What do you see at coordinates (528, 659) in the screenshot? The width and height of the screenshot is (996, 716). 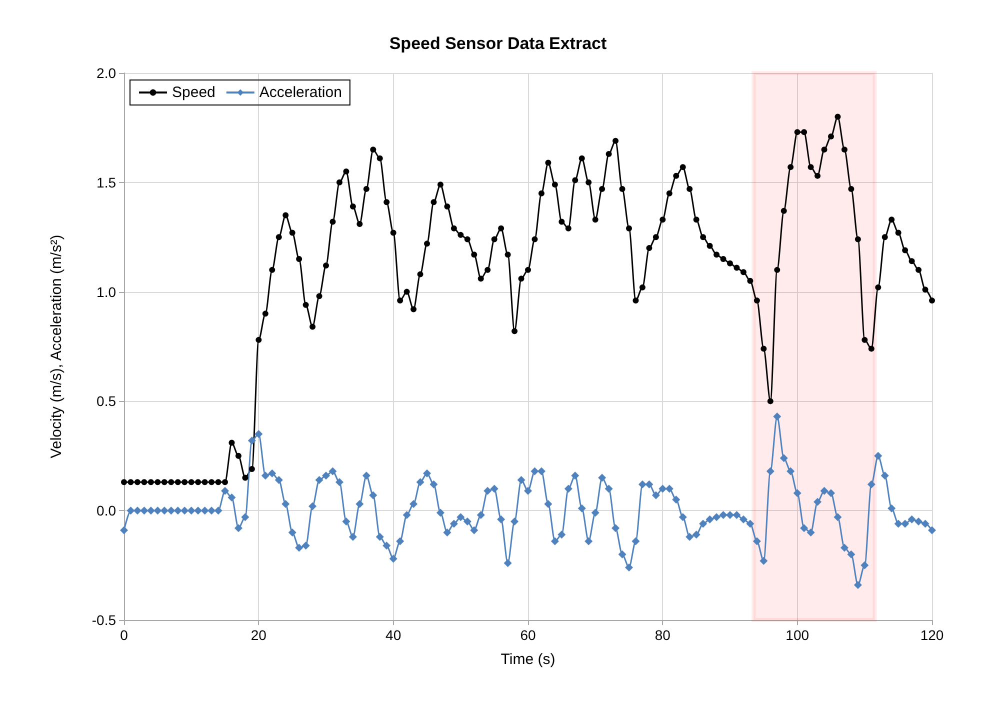 I see `x-axis-title: Time (s)` at bounding box center [528, 659].